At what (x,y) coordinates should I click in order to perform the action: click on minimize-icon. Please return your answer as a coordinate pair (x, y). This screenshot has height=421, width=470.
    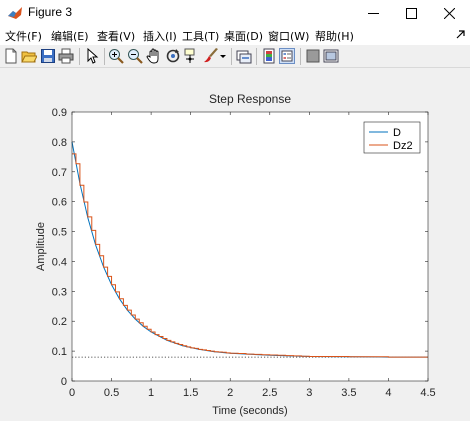
    Looking at the image, I should click on (373, 13).